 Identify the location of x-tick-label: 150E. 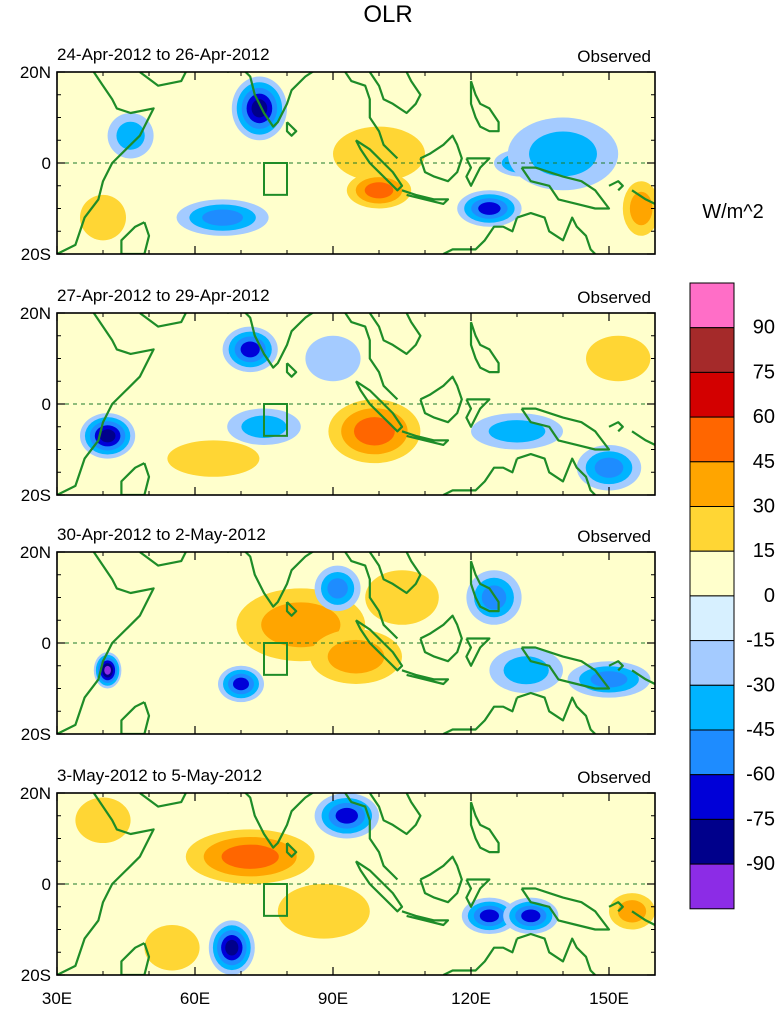
(609, 998).